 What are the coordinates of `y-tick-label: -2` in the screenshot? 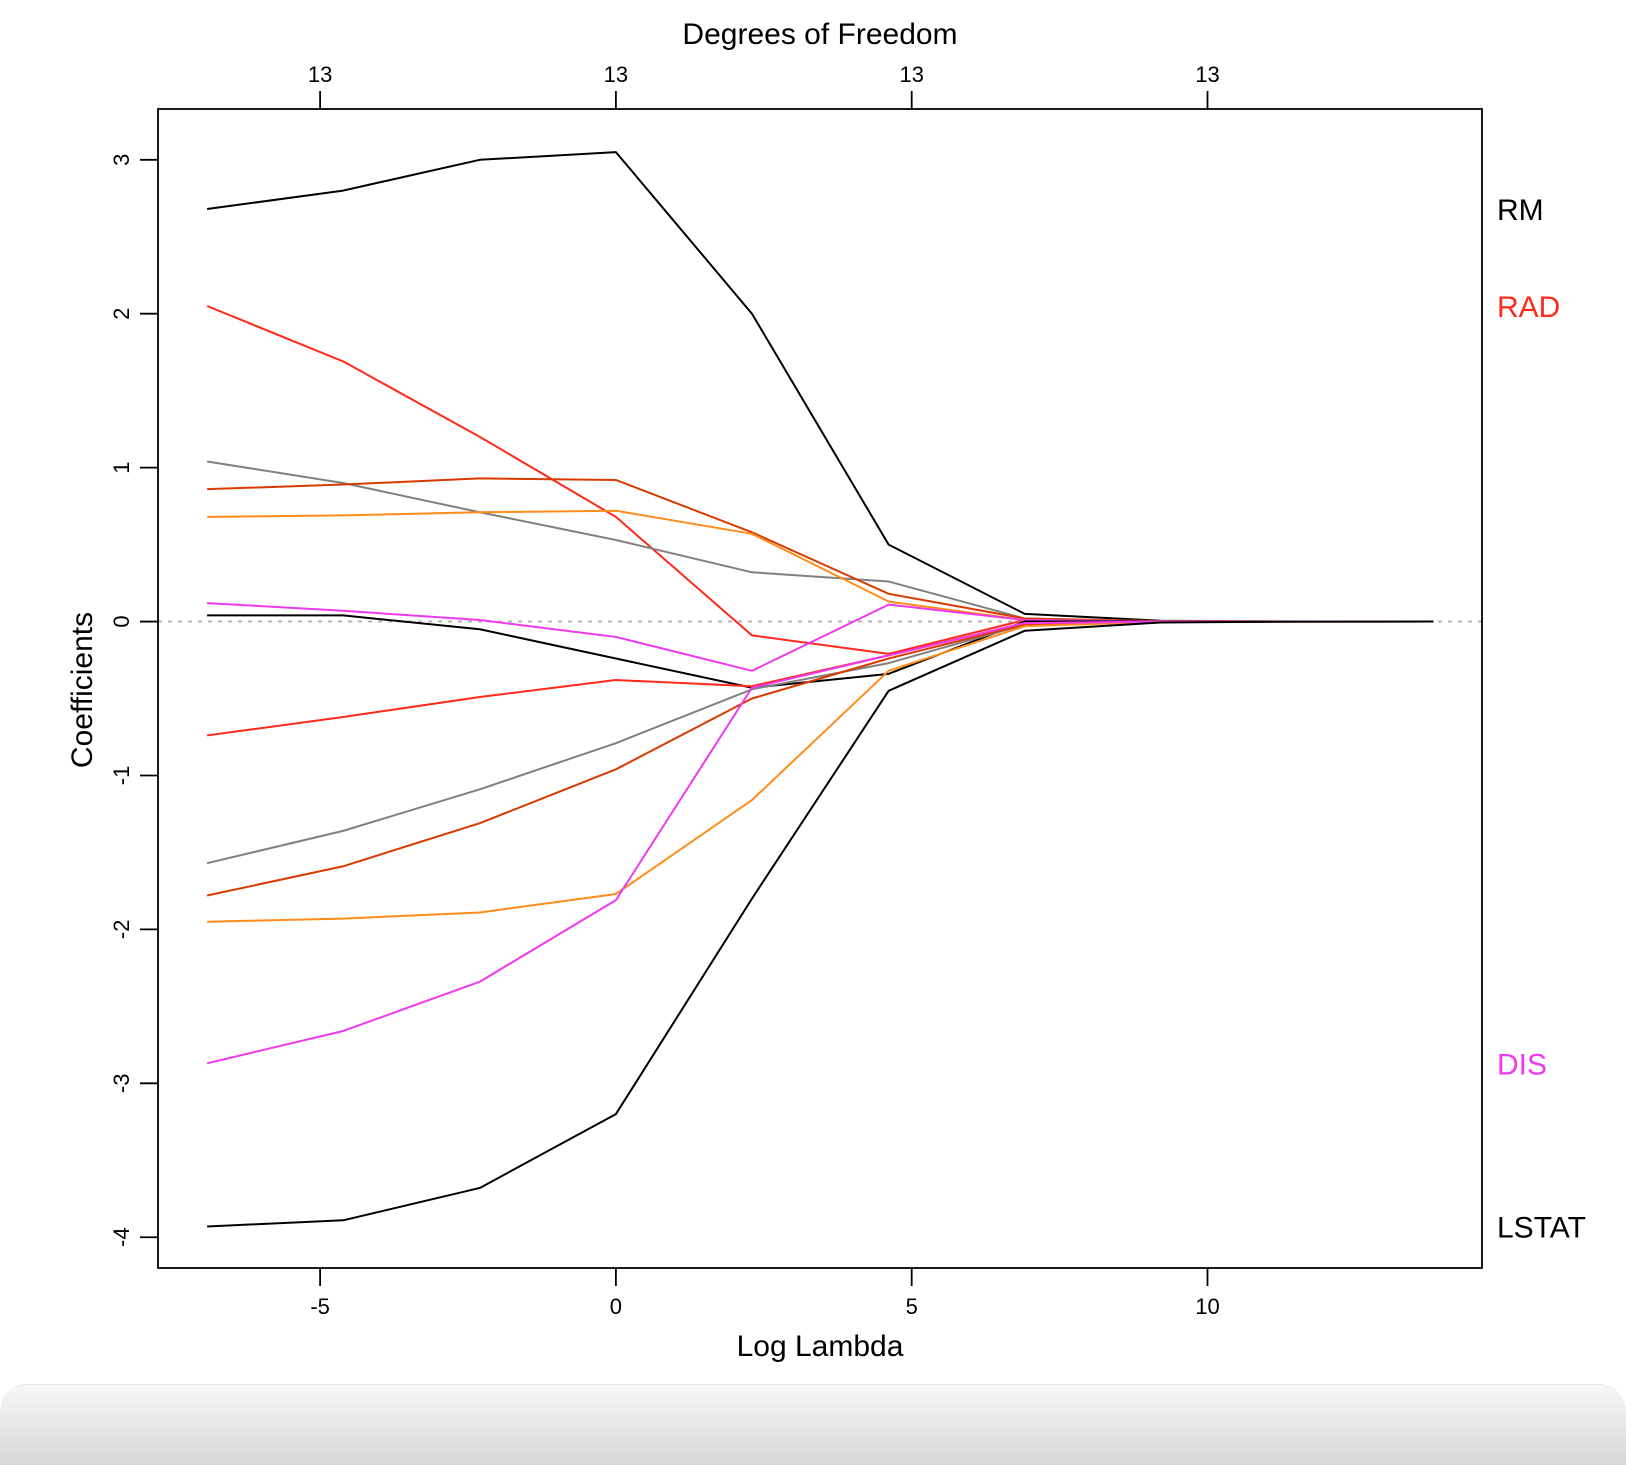 It's located at (121, 930).